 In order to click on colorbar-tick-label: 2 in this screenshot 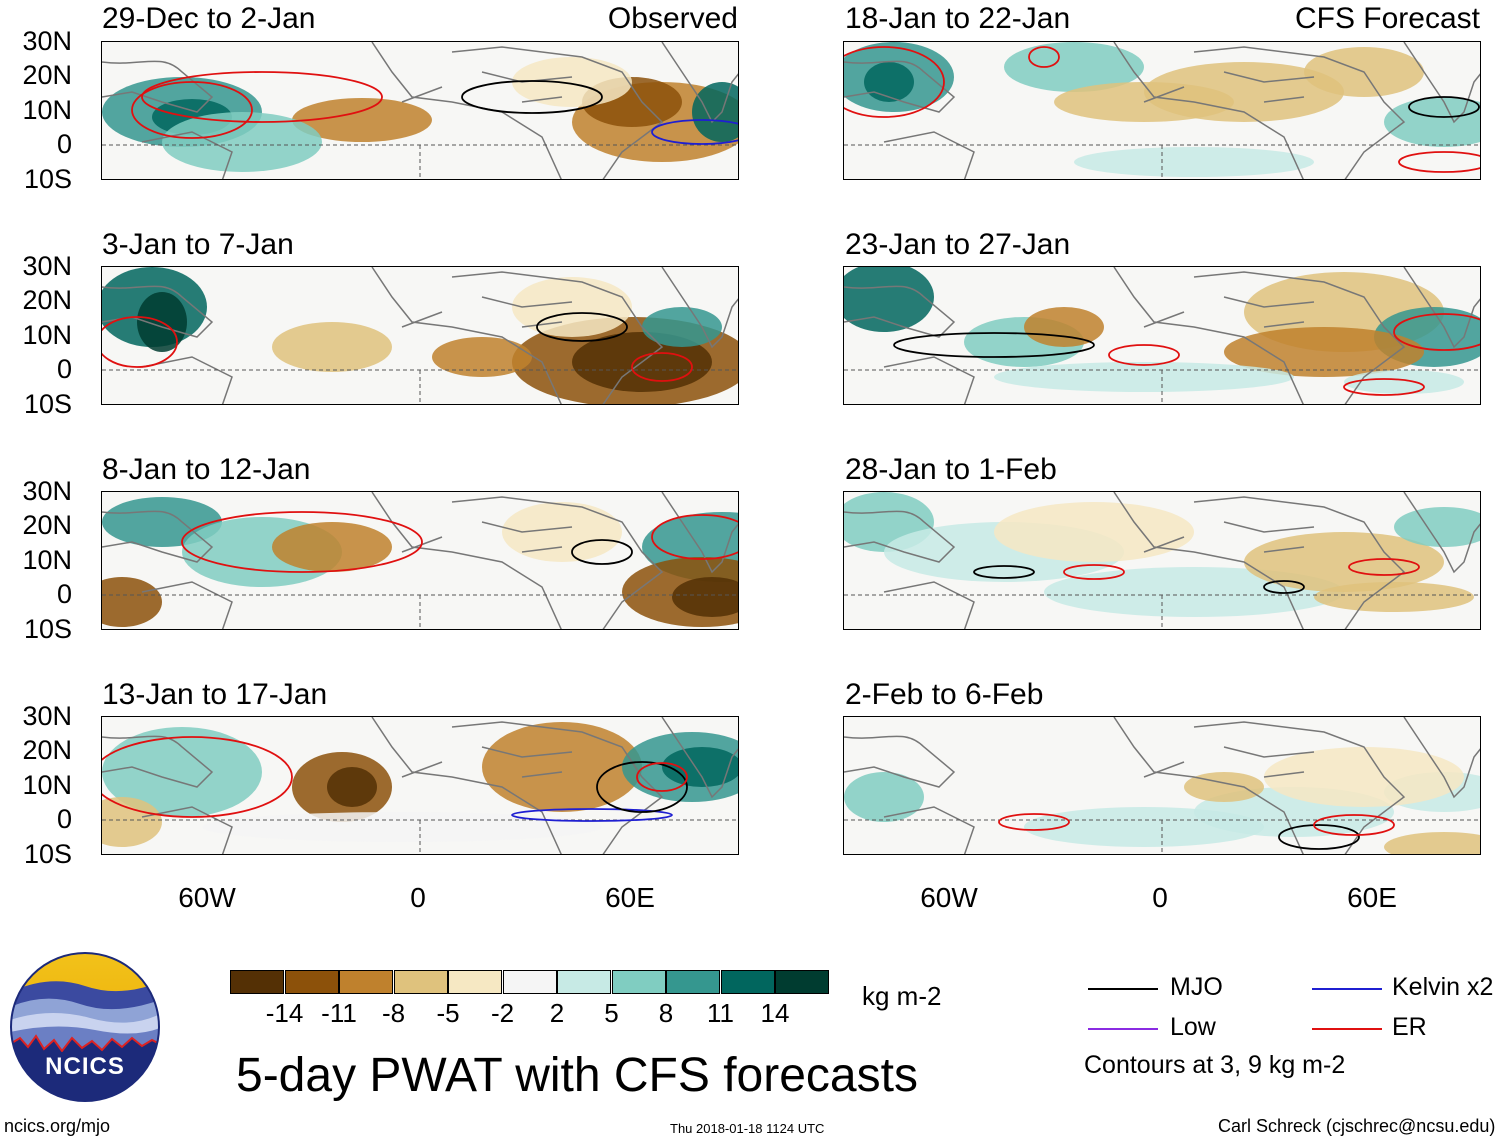, I will do `click(557, 1013)`.